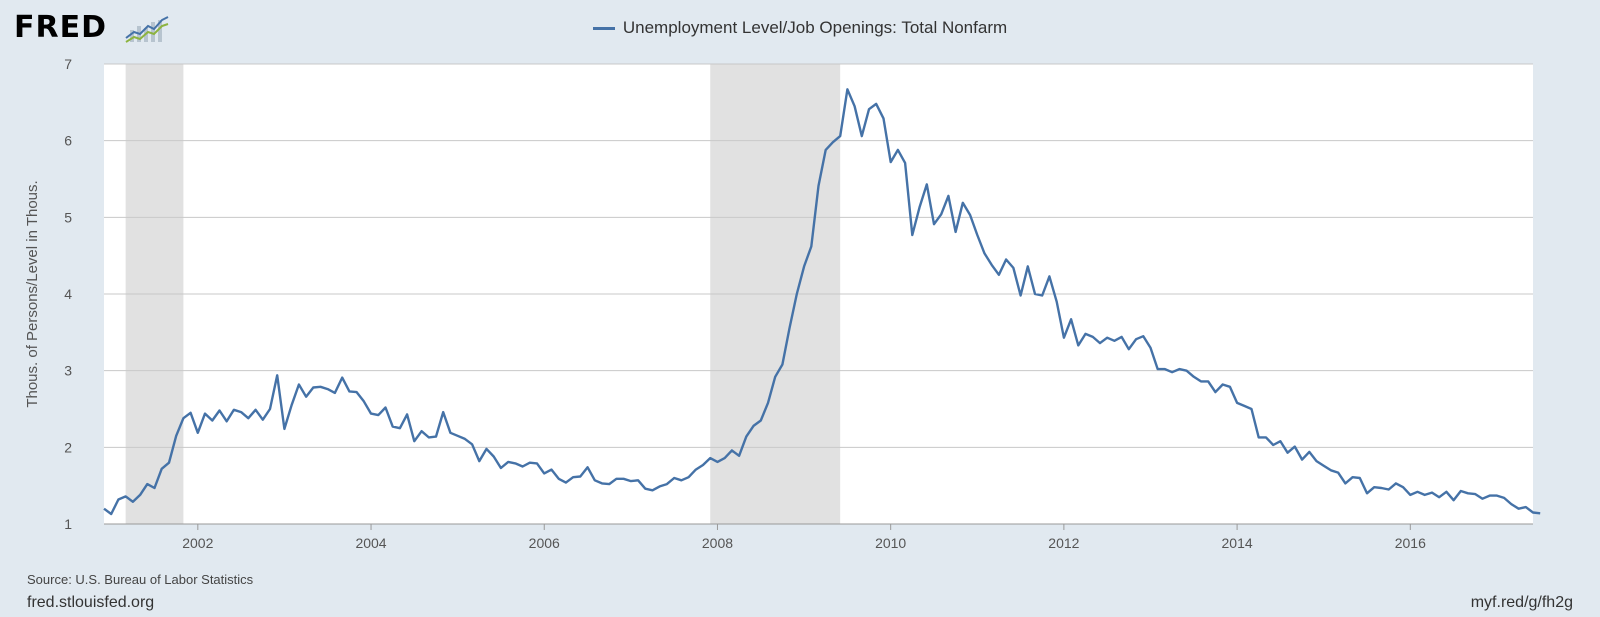 This screenshot has width=1600, height=617. I want to click on x-tick-label: 2016, so click(1410, 543).